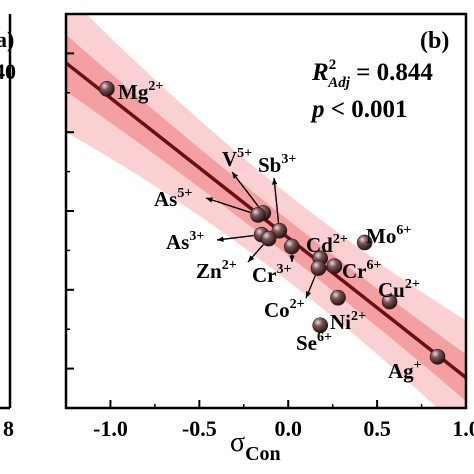 The width and height of the screenshot is (474, 474). I want to click on point-label-mo-6plus: Mo6+, so click(388, 235).